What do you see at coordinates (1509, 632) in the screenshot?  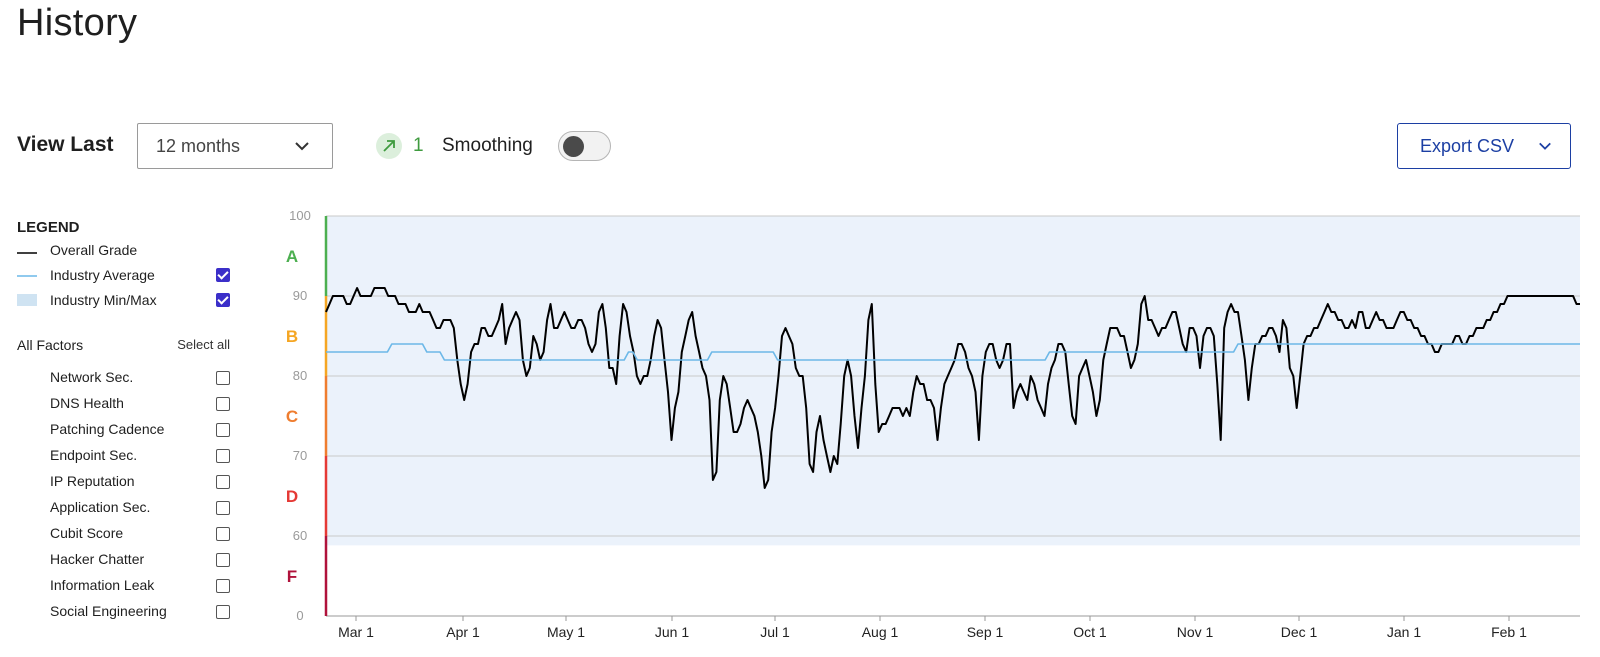 I see `x-tick-label: Feb 1` at bounding box center [1509, 632].